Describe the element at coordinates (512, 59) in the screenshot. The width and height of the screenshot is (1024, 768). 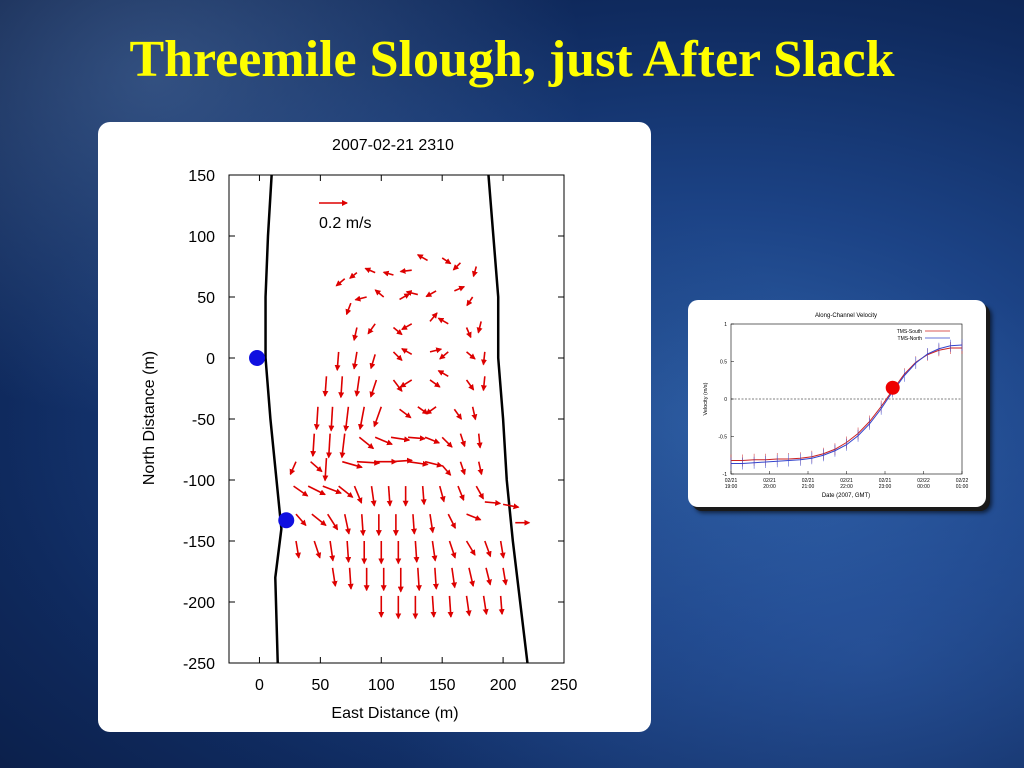
I see `slide-title: Threemile Slough, just After Slack` at that location.